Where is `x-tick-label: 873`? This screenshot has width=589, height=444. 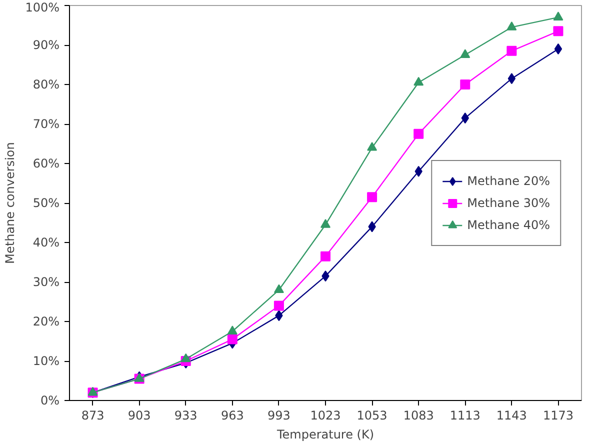 x-tick-label: 873 is located at coordinates (92, 415).